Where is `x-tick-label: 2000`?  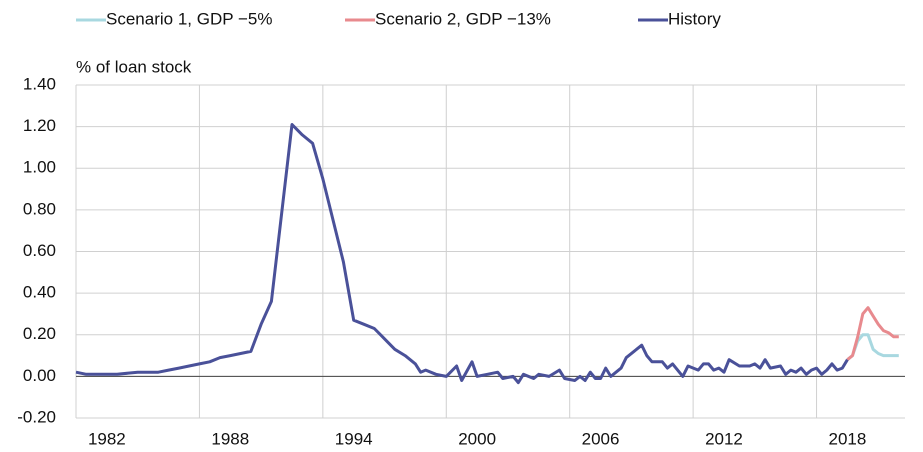 x-tick-label: 2000 is located at coordinates (477, 438).